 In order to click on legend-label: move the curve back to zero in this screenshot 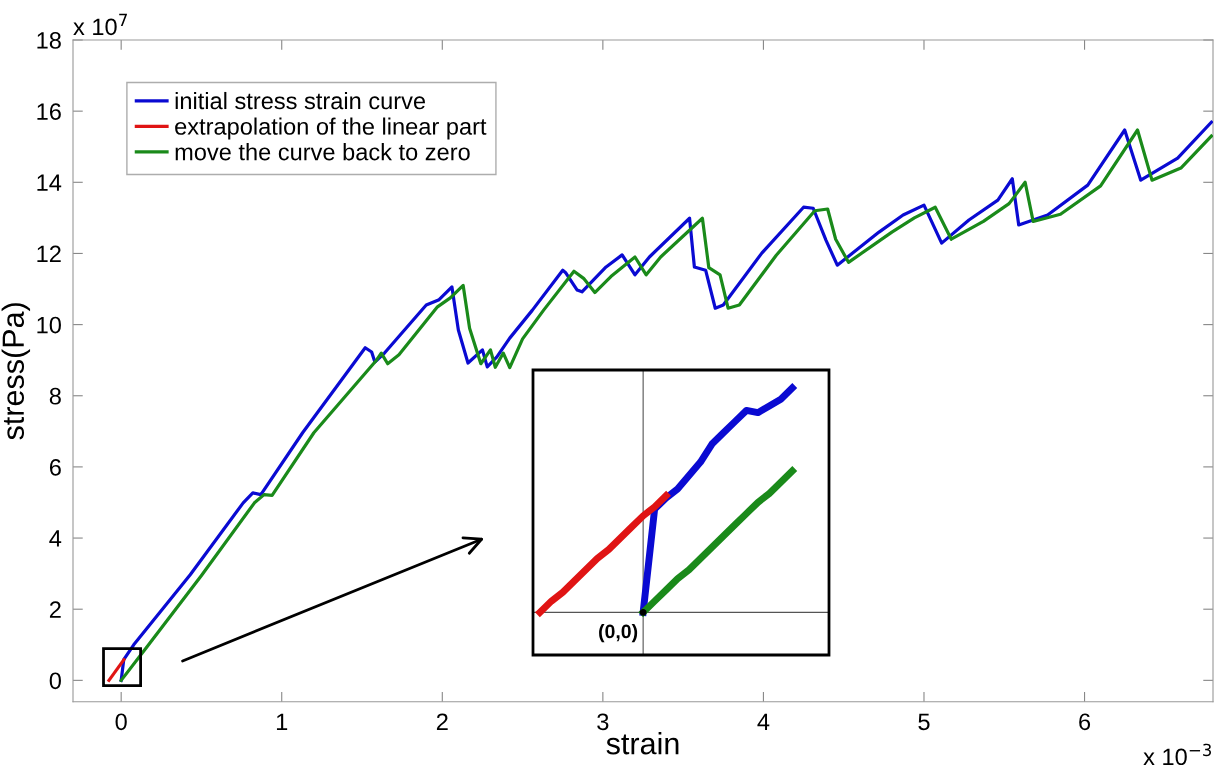, I will do `click(322, 152)`.